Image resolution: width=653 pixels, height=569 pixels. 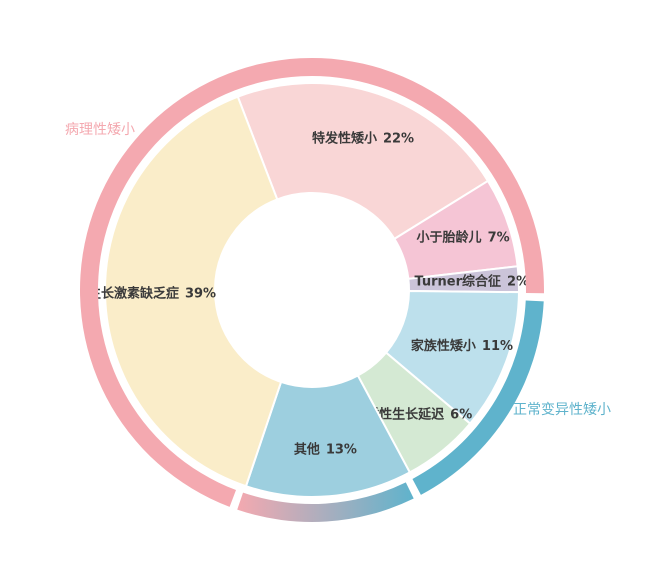 I want to click on value-label: 39%, so click(x=200, y=293).